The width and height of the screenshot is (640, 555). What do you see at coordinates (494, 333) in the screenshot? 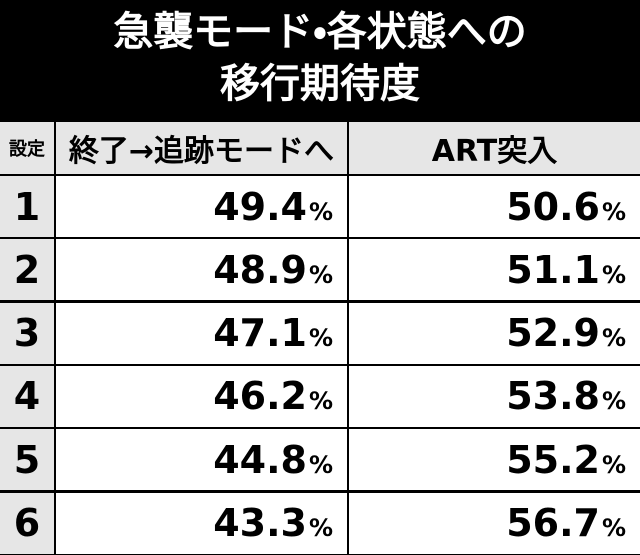
I see `value-cell: 52.9%` at bounding box center [494, 333].